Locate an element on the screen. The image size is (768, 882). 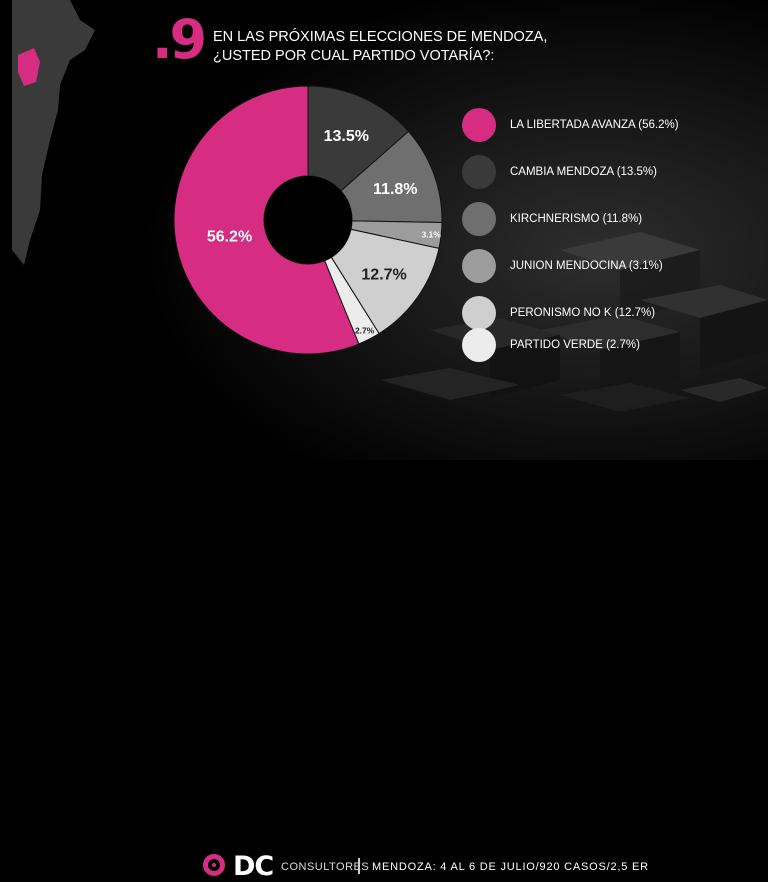
footer-separator is located at coordinates (359, 866).